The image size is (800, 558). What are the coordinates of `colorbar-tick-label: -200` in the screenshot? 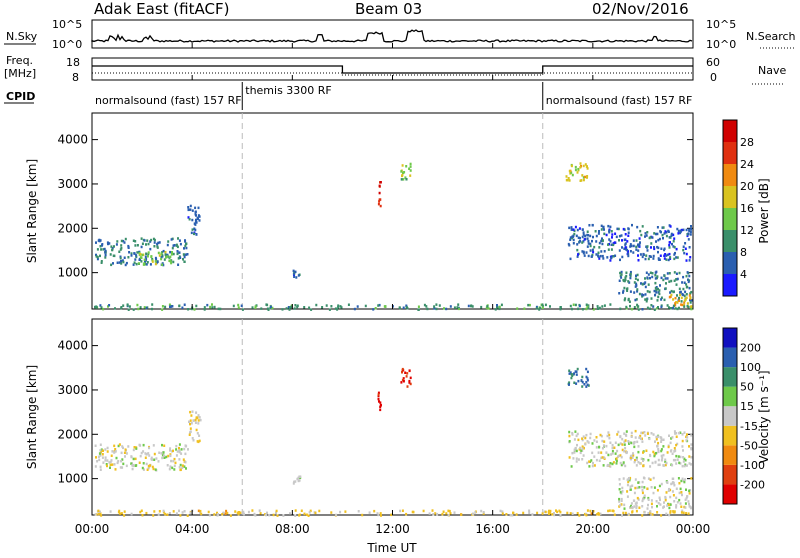 It's located at (752, 484).